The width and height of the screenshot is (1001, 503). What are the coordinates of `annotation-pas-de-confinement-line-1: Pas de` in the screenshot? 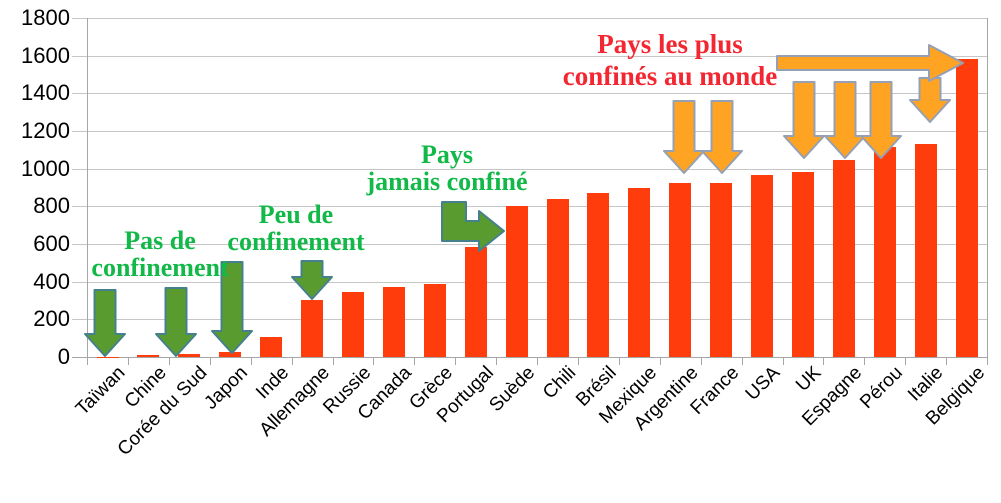 It's located at (160, 240).